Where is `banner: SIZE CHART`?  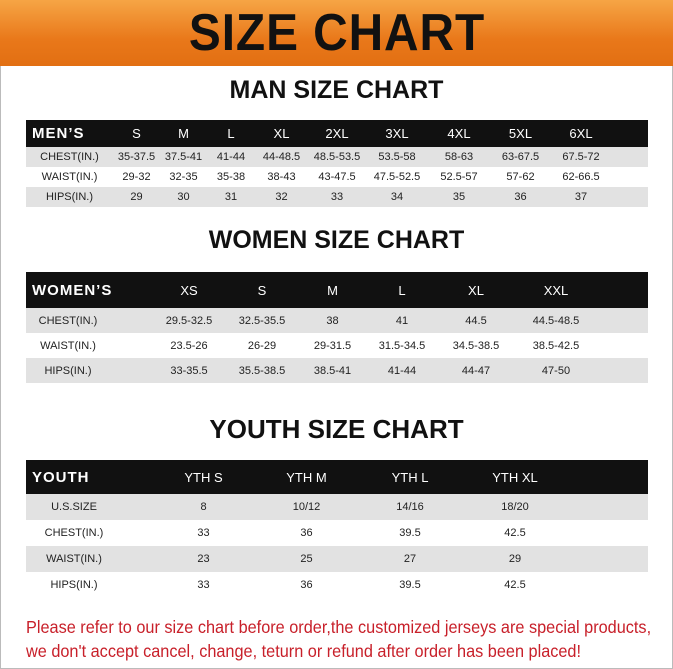 banner: SIZE CHART is located at coordinates (336, 33).